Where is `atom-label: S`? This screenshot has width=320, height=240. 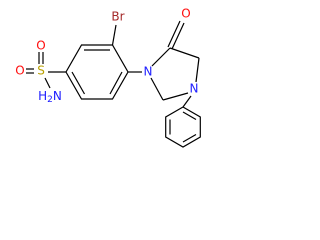
atom-label: S is located at coordinates (41, 71).